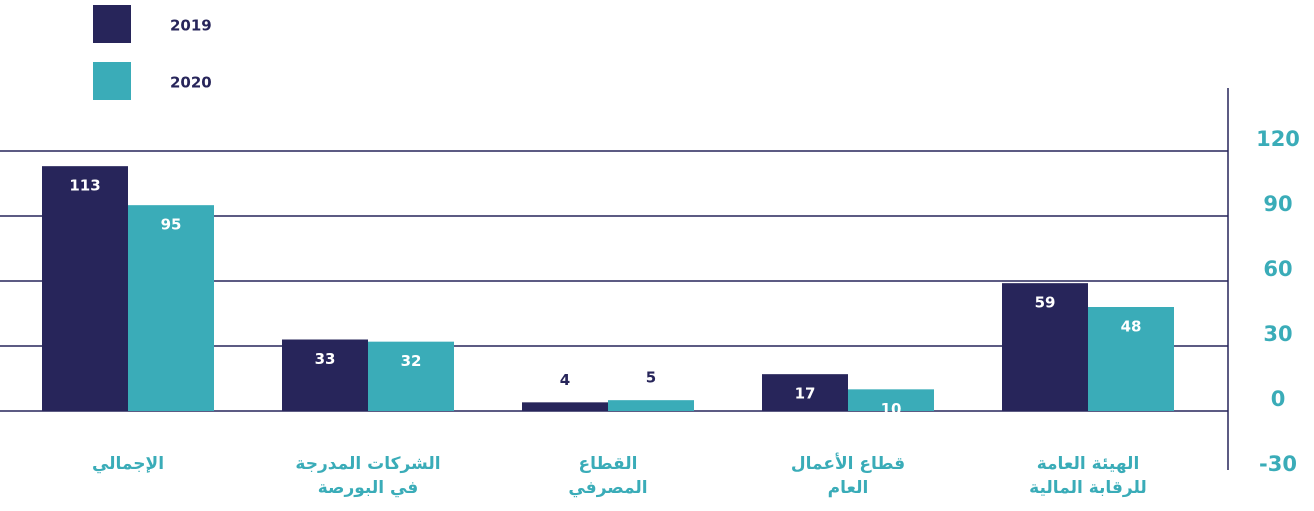  Describe the element at coordinates (1278, 399) in the screenshot. I see `y-tick-label: 0` at that location.